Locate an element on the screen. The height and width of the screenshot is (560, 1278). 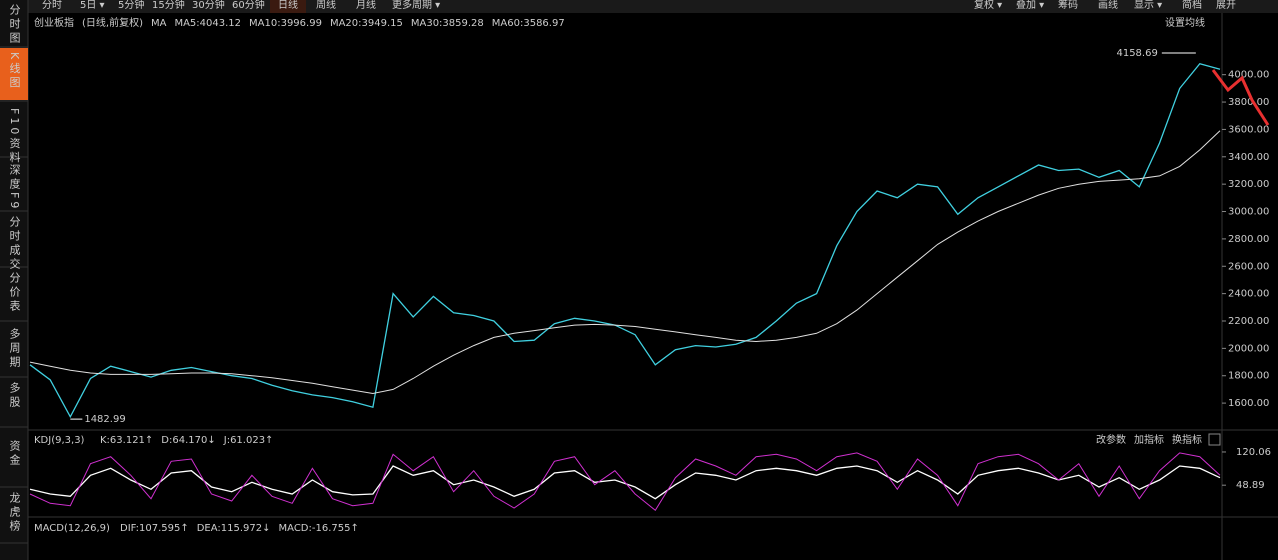
toolbar-button: 筹码 is located at coordinates (1068, 5).